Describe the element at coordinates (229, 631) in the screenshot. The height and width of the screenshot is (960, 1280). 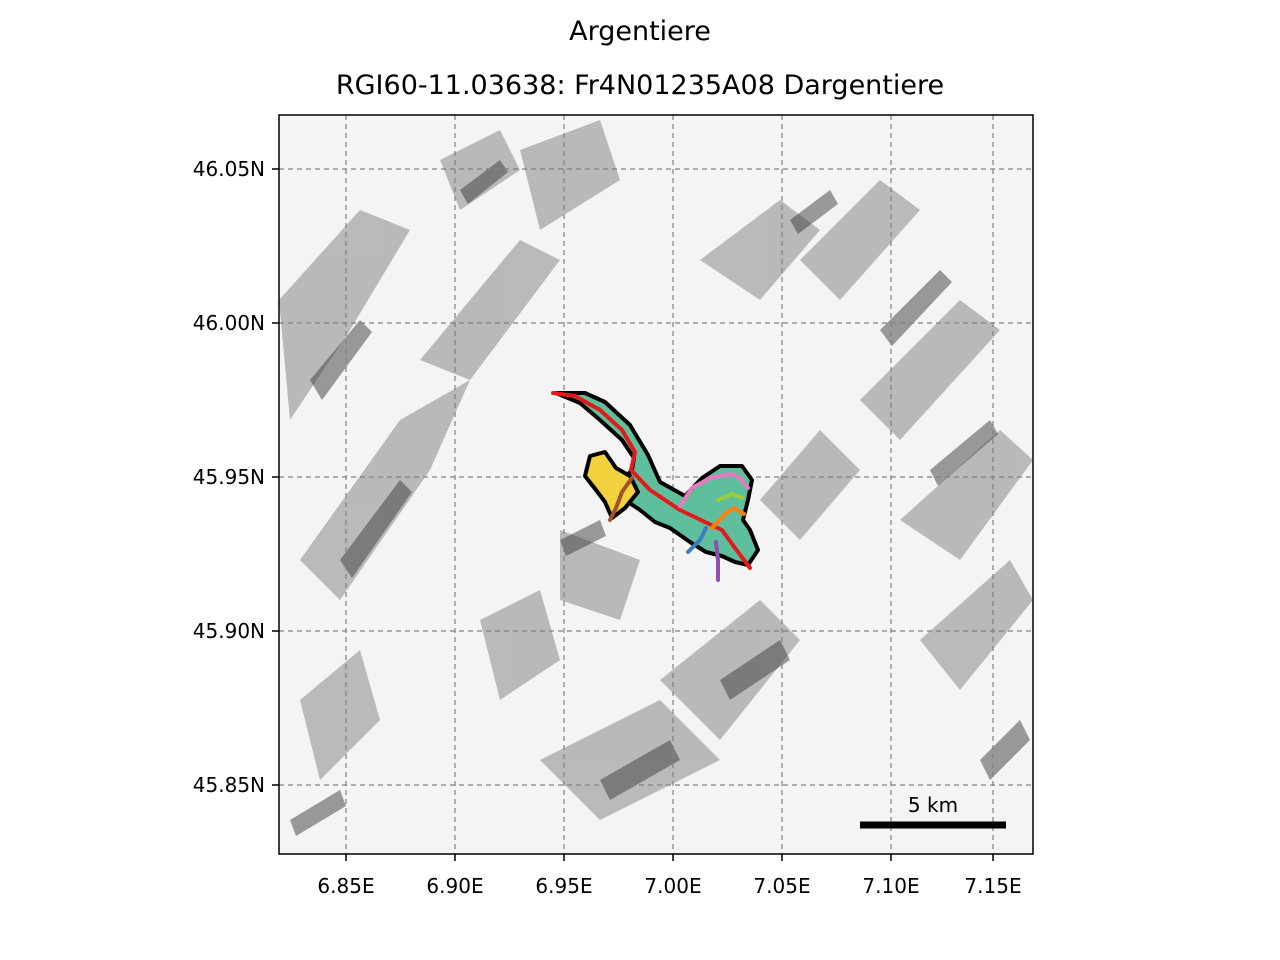
I see `y-tick-label: 45.90N` at that location.